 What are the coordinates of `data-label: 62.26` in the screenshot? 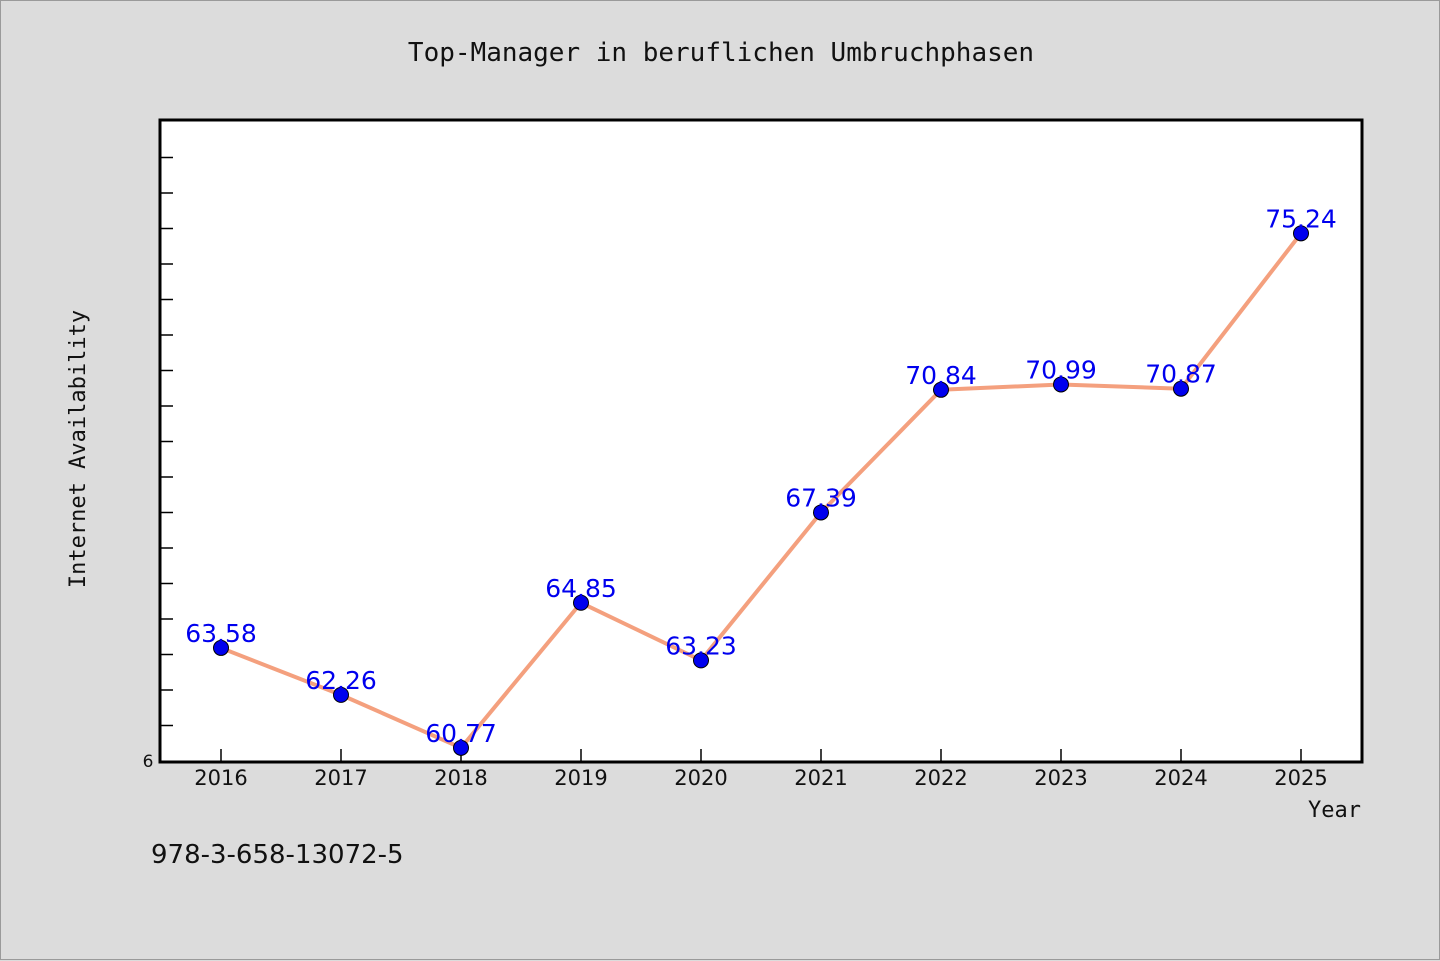 It's located at (341, 680).